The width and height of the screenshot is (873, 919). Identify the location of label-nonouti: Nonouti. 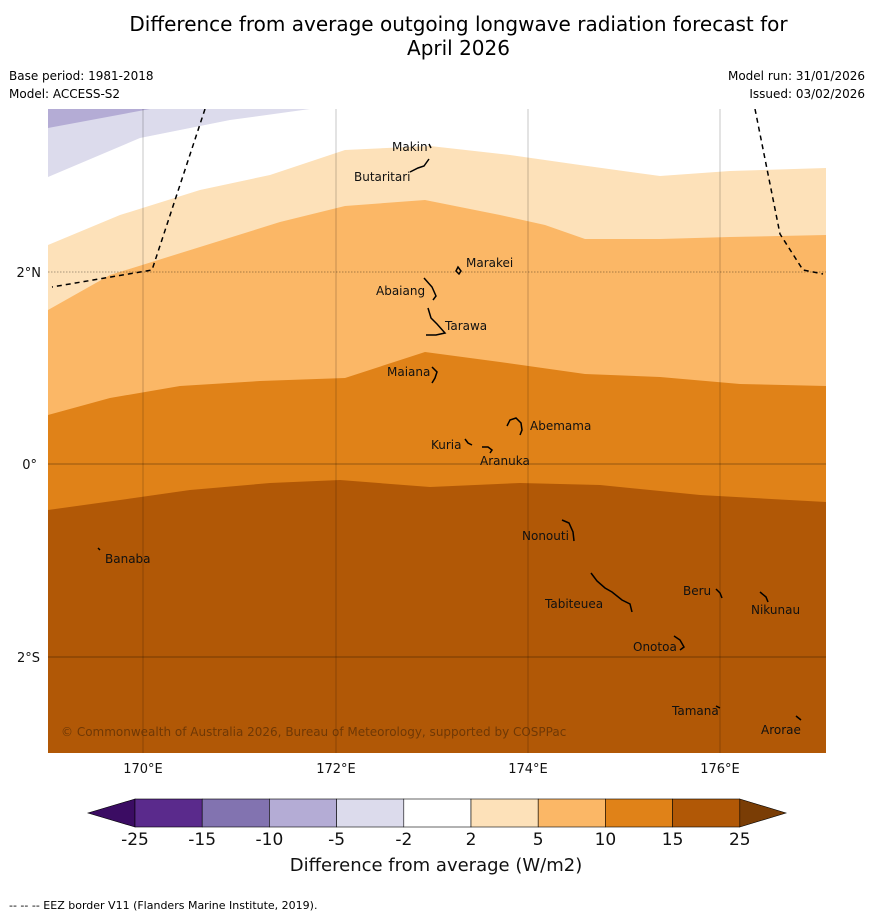
(545, 536).